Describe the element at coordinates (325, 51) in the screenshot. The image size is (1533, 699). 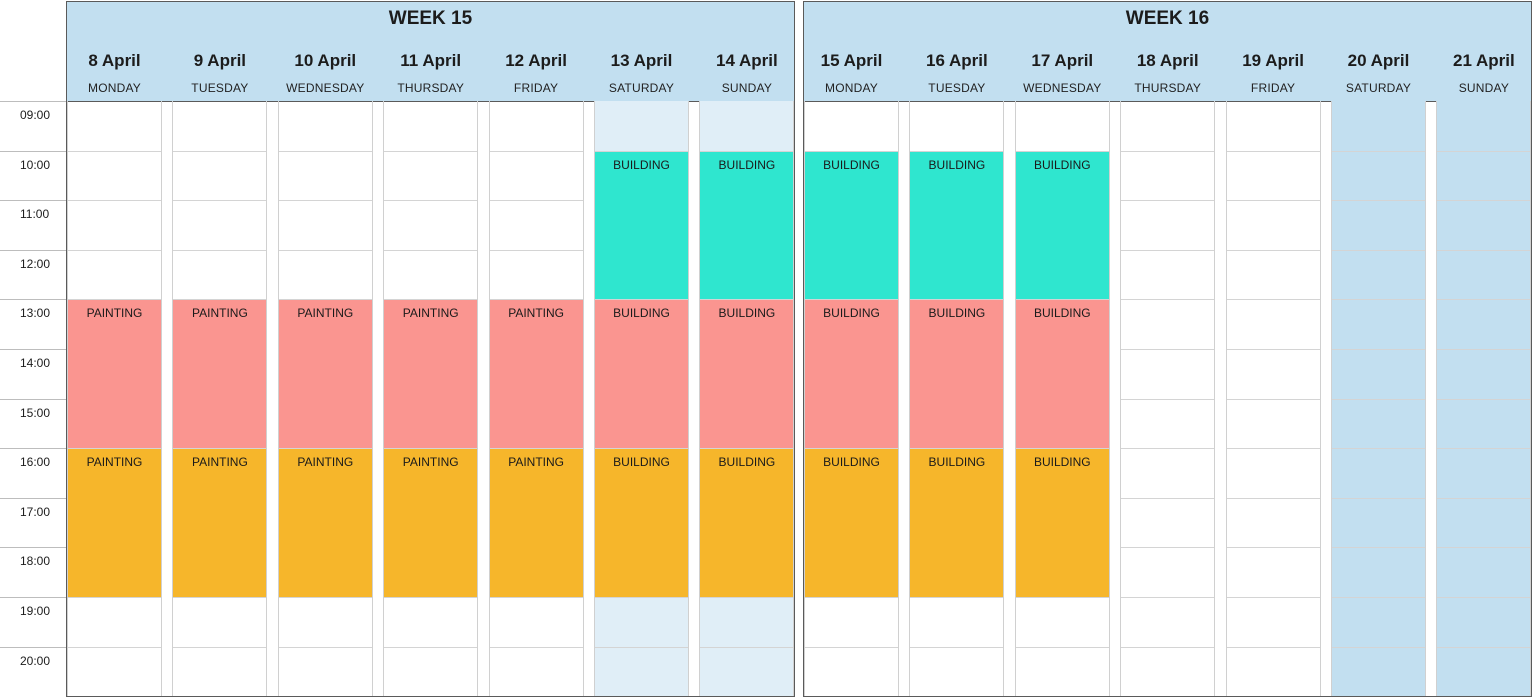
I see `day-header: 10 April WEDNESDAY` at that location.